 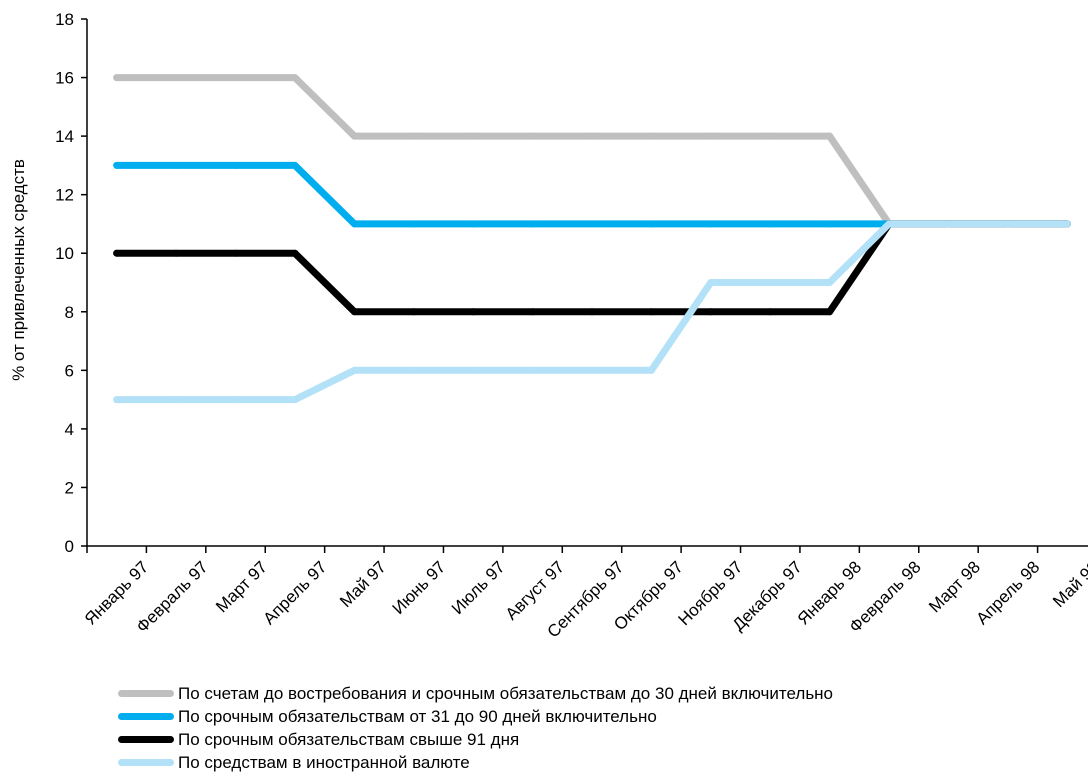 I want to click on y-tick-label: 18, so click(x=64, y=19).